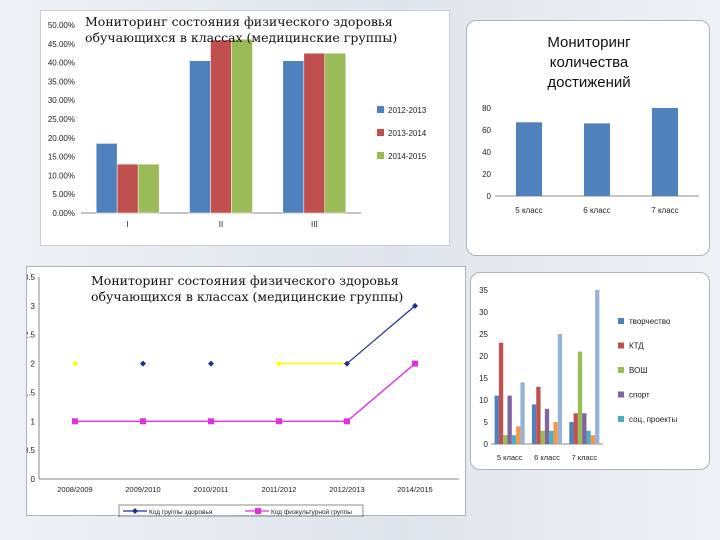 The width and height of the screenshot is (720, 540). I want to click on y-tick-label: 1.5, so click(31, 392).